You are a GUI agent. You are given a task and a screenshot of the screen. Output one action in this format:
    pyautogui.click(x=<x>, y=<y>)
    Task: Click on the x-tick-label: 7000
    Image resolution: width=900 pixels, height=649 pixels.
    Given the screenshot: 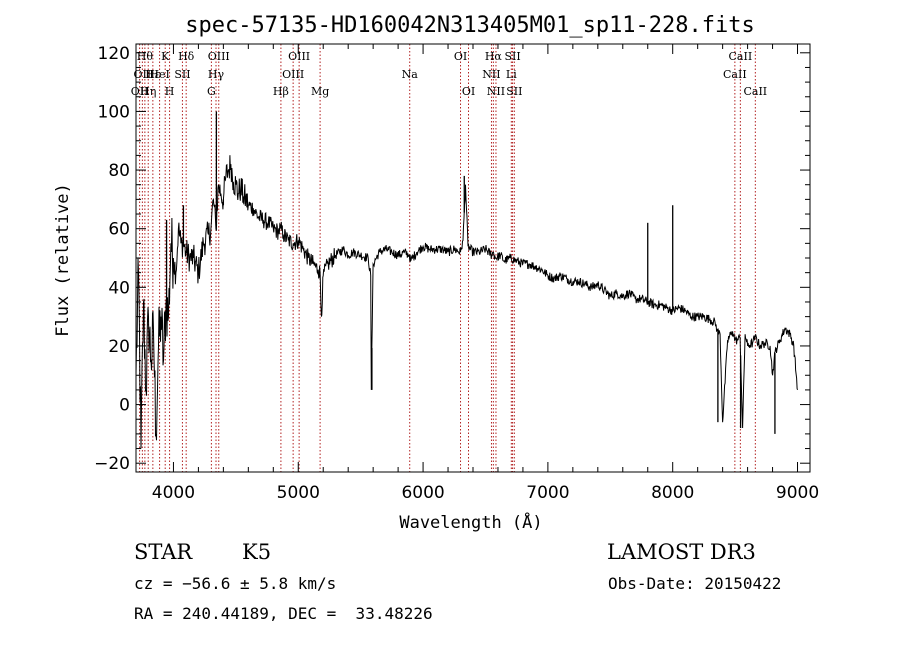 What is the action you would take?
    pyautogui.click(x=547, y=493)
    